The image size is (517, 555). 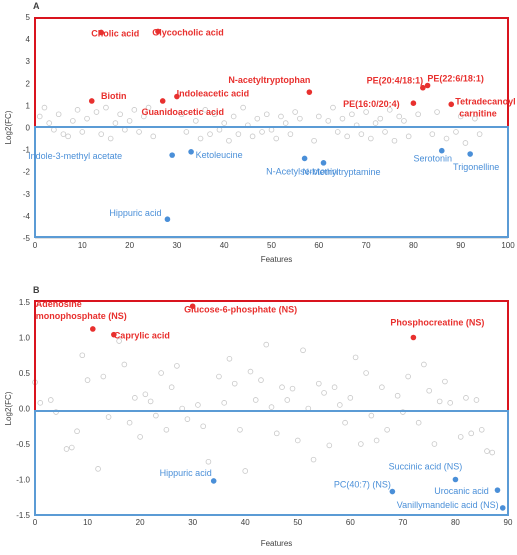 What do you see at coordinates (27, 238) in the screenshot?
I see `y-tick-label: -5` at bounding box center [27, 238].